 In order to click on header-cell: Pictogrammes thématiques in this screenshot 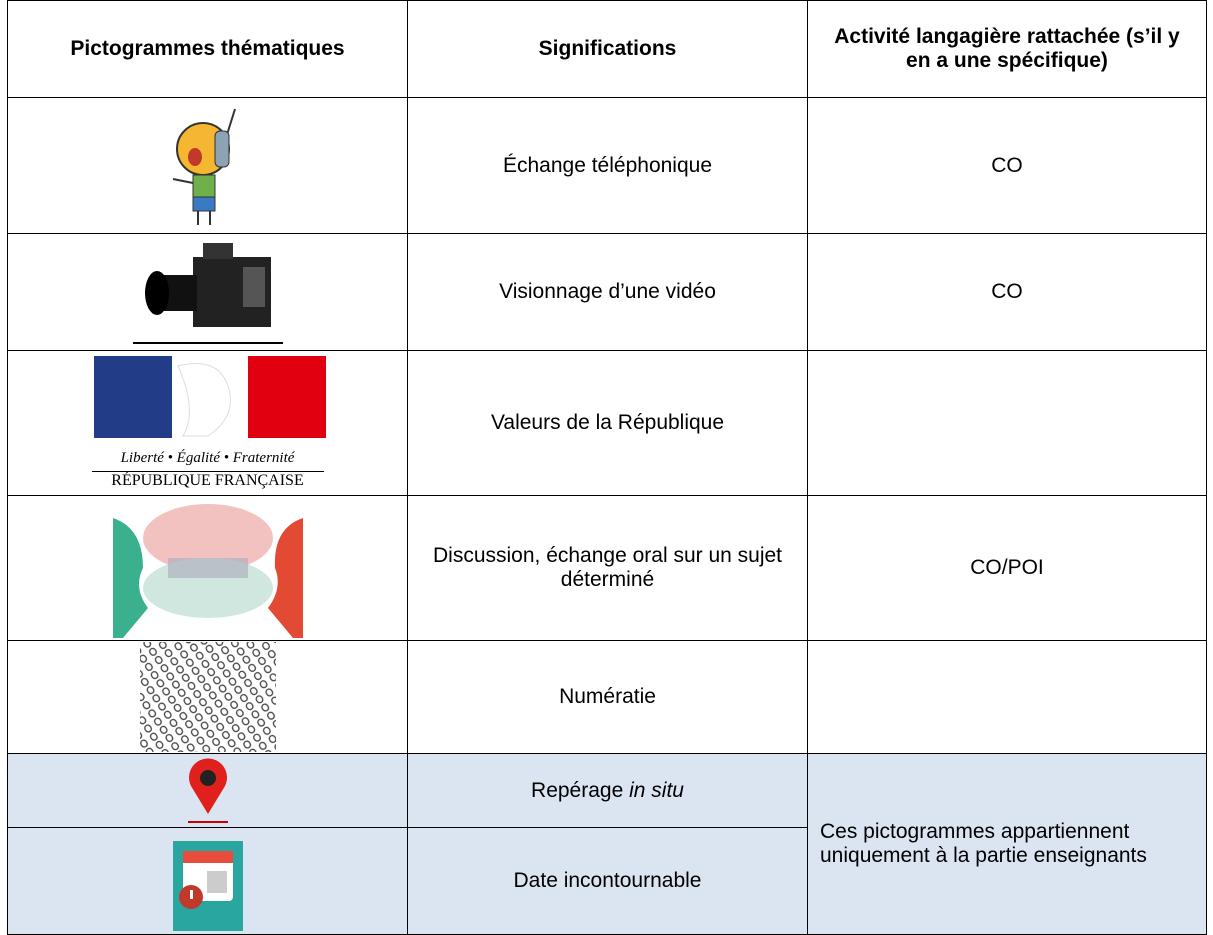, I will do `click(207, 49)`.